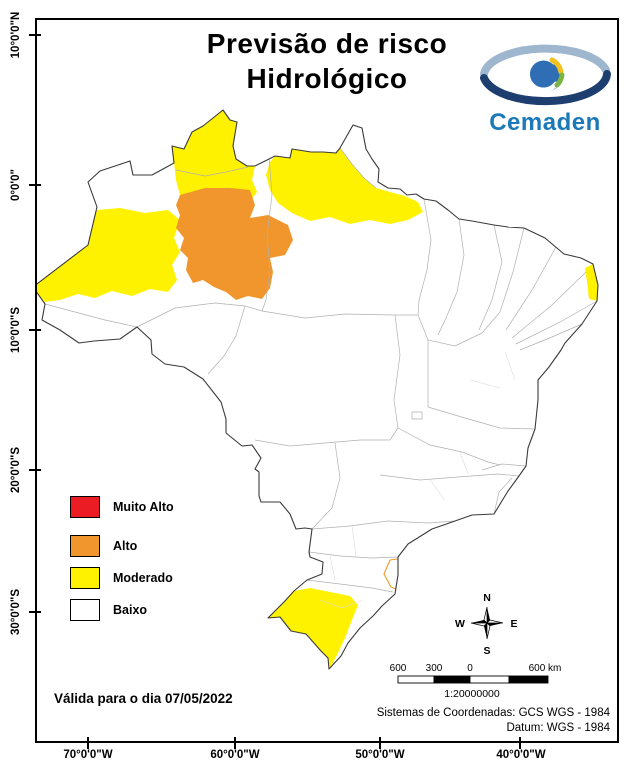 Image resolution: width=642 pixels, height=768 pixels. I want to click on compass-south-label: S, so click(486, 651).